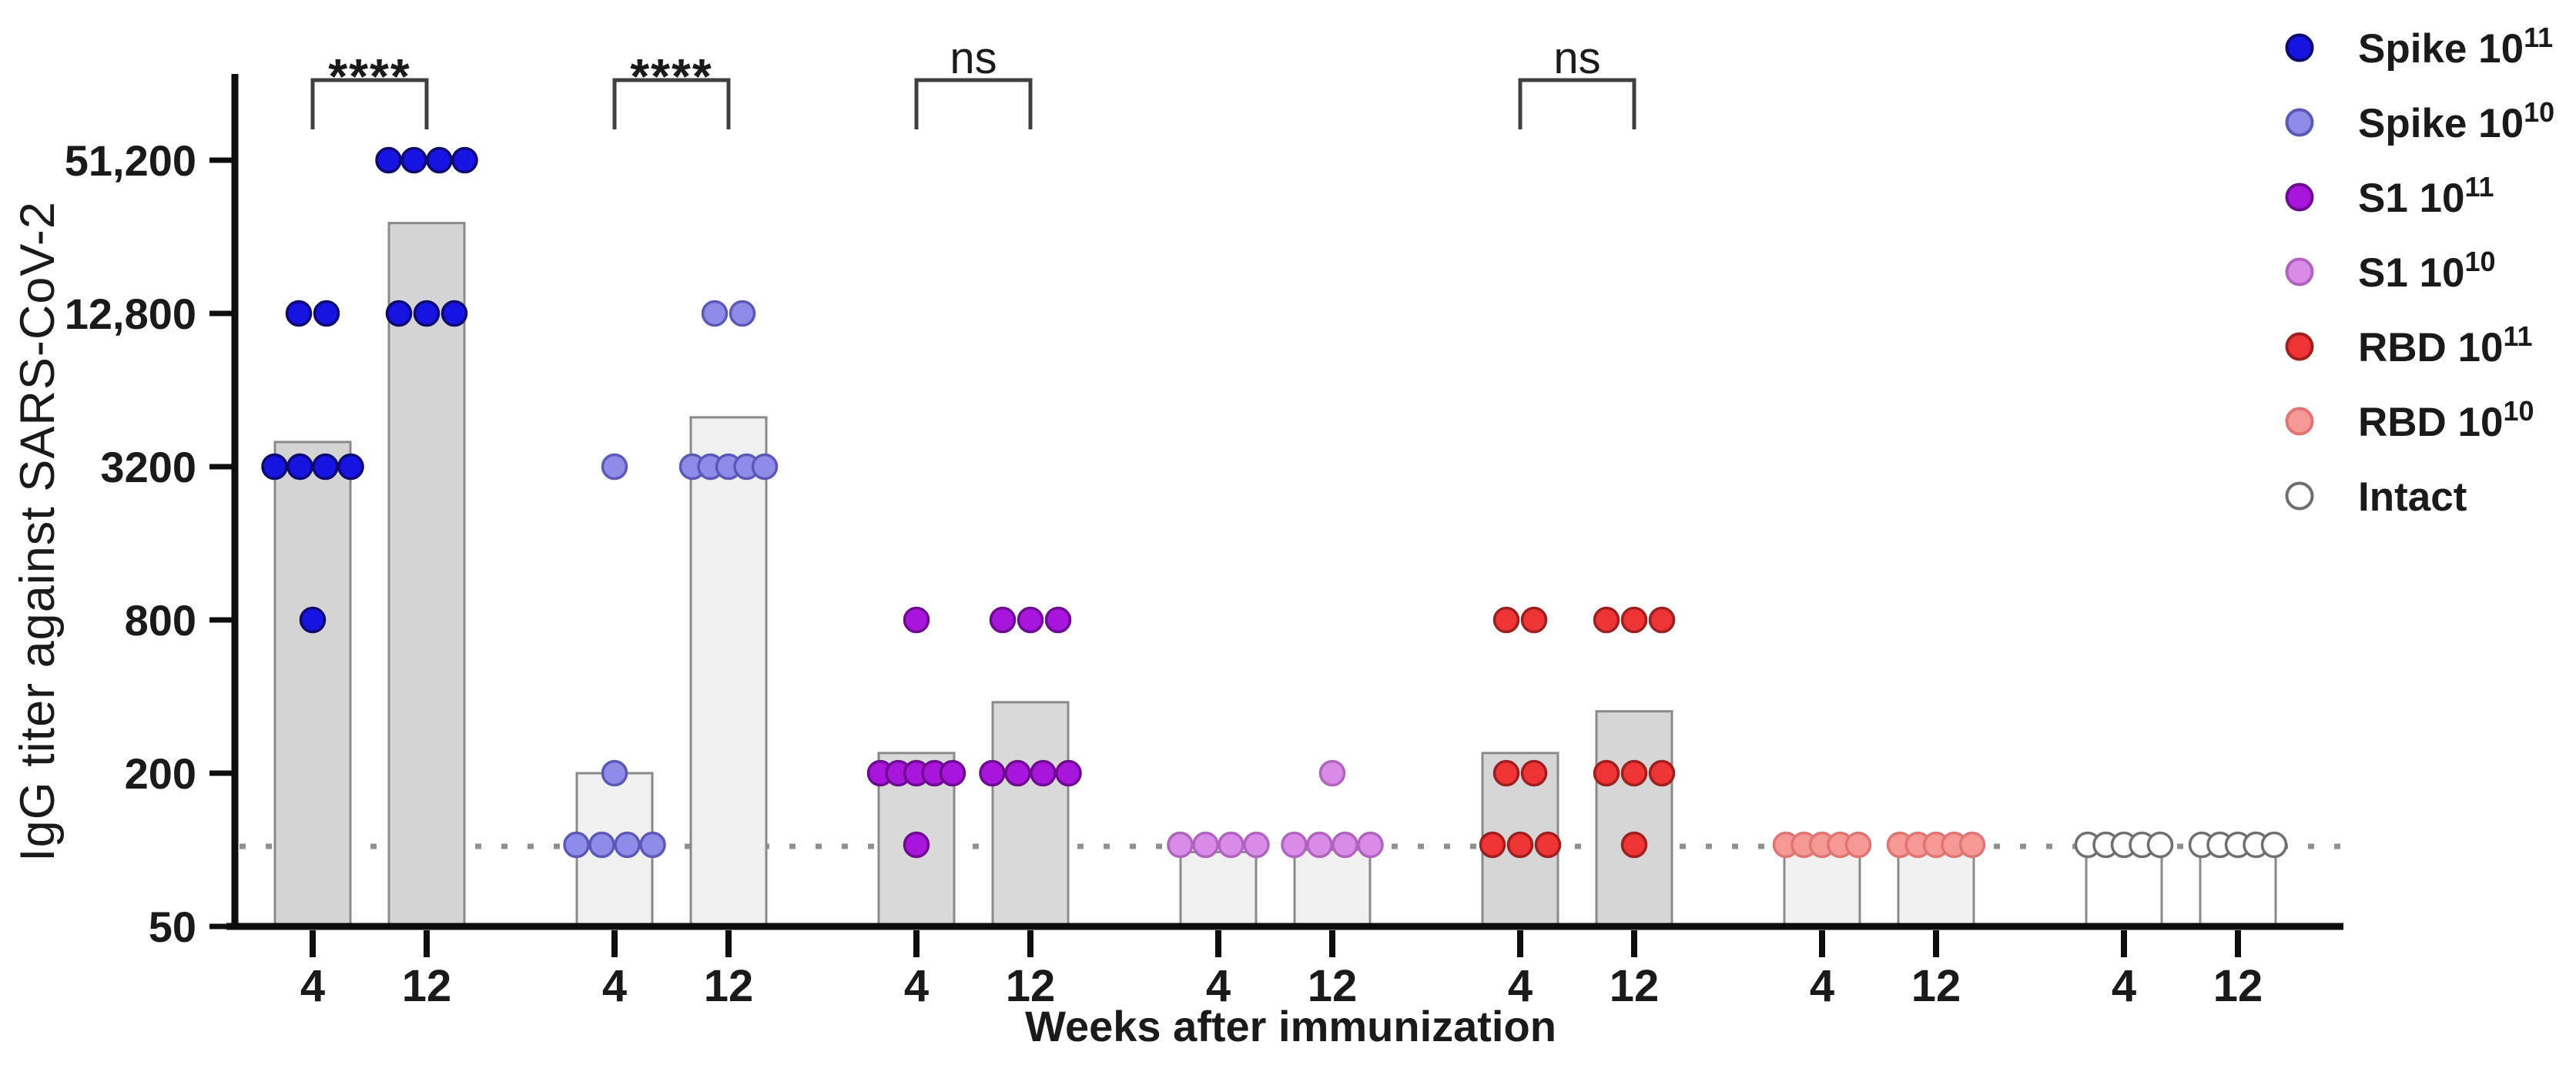 This screenshot has width=2576, height=1092. Describe the element at coordinates (1936, 889) in the screenshot. I see `bar-RBD1010-week12` at that location.